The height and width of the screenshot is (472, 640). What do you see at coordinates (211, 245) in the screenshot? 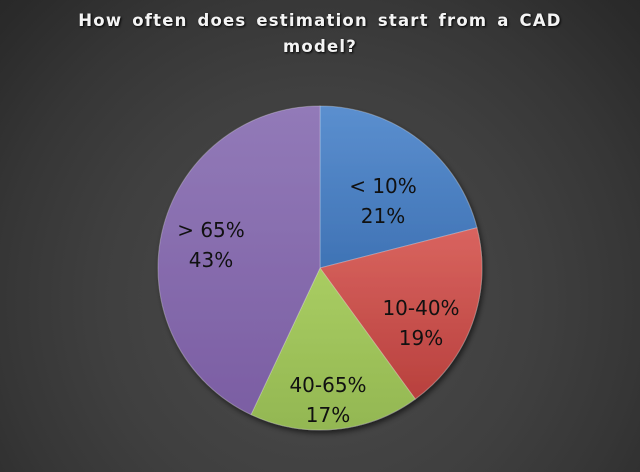
I see `slice-label: > 65% 43%` at bounding box center [211, 245].